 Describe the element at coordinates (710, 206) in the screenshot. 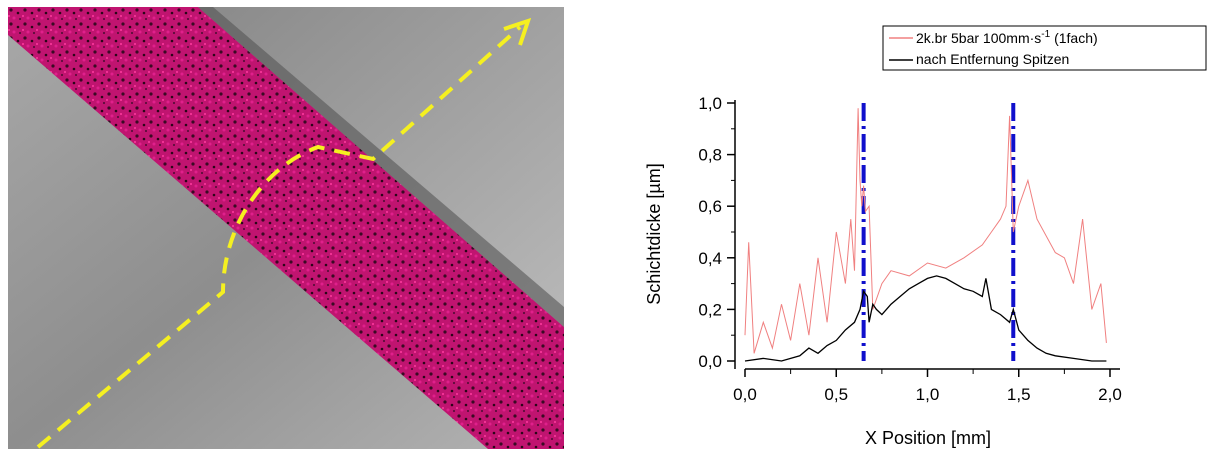

I see `y-tick-label: 0,6` at that location.